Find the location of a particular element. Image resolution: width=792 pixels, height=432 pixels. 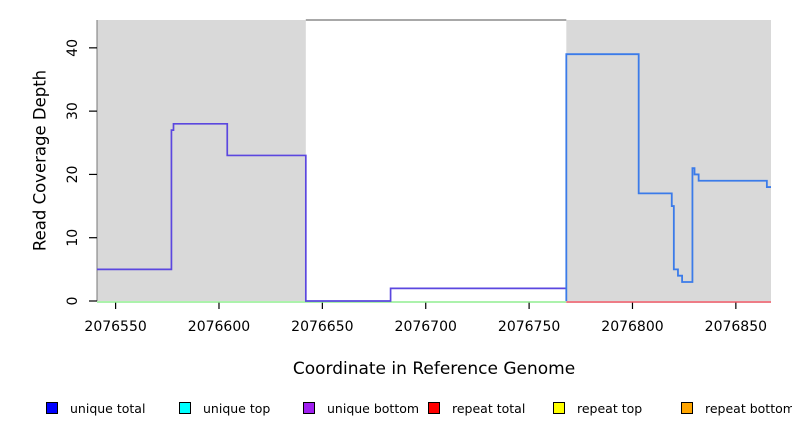

y-tick-label: 40 is located at coordinates (73, 48).